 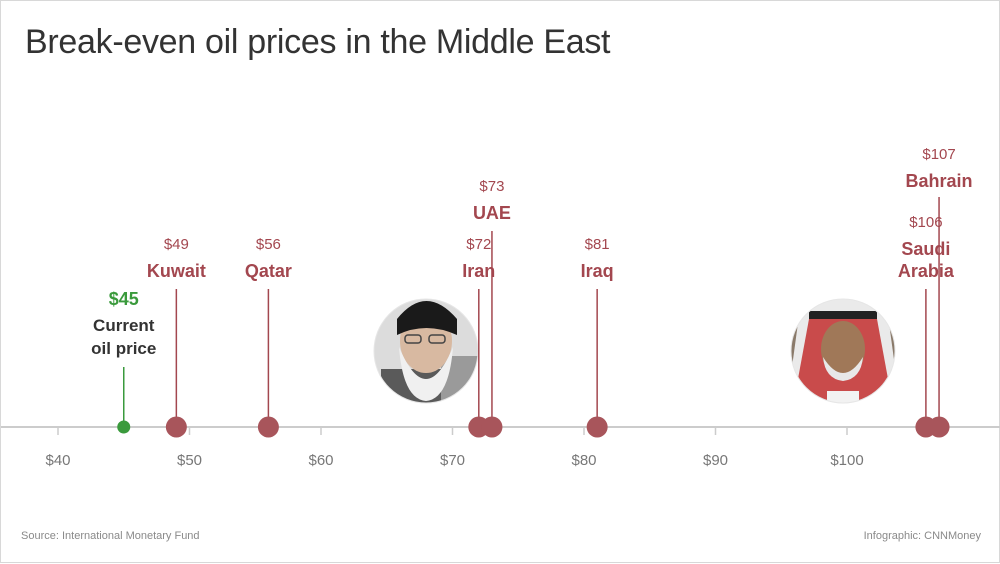 I want to click on point-country-label: UAE, so click(x=492, y=213).